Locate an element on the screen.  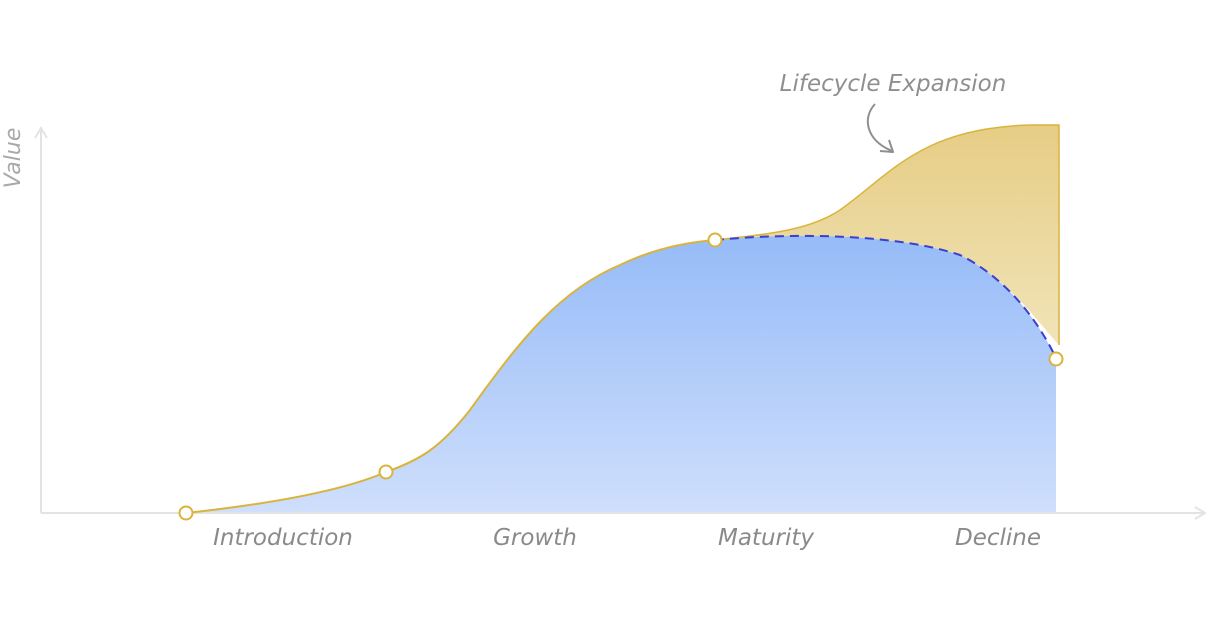
expansion-area is located at coordinates (887, 235).